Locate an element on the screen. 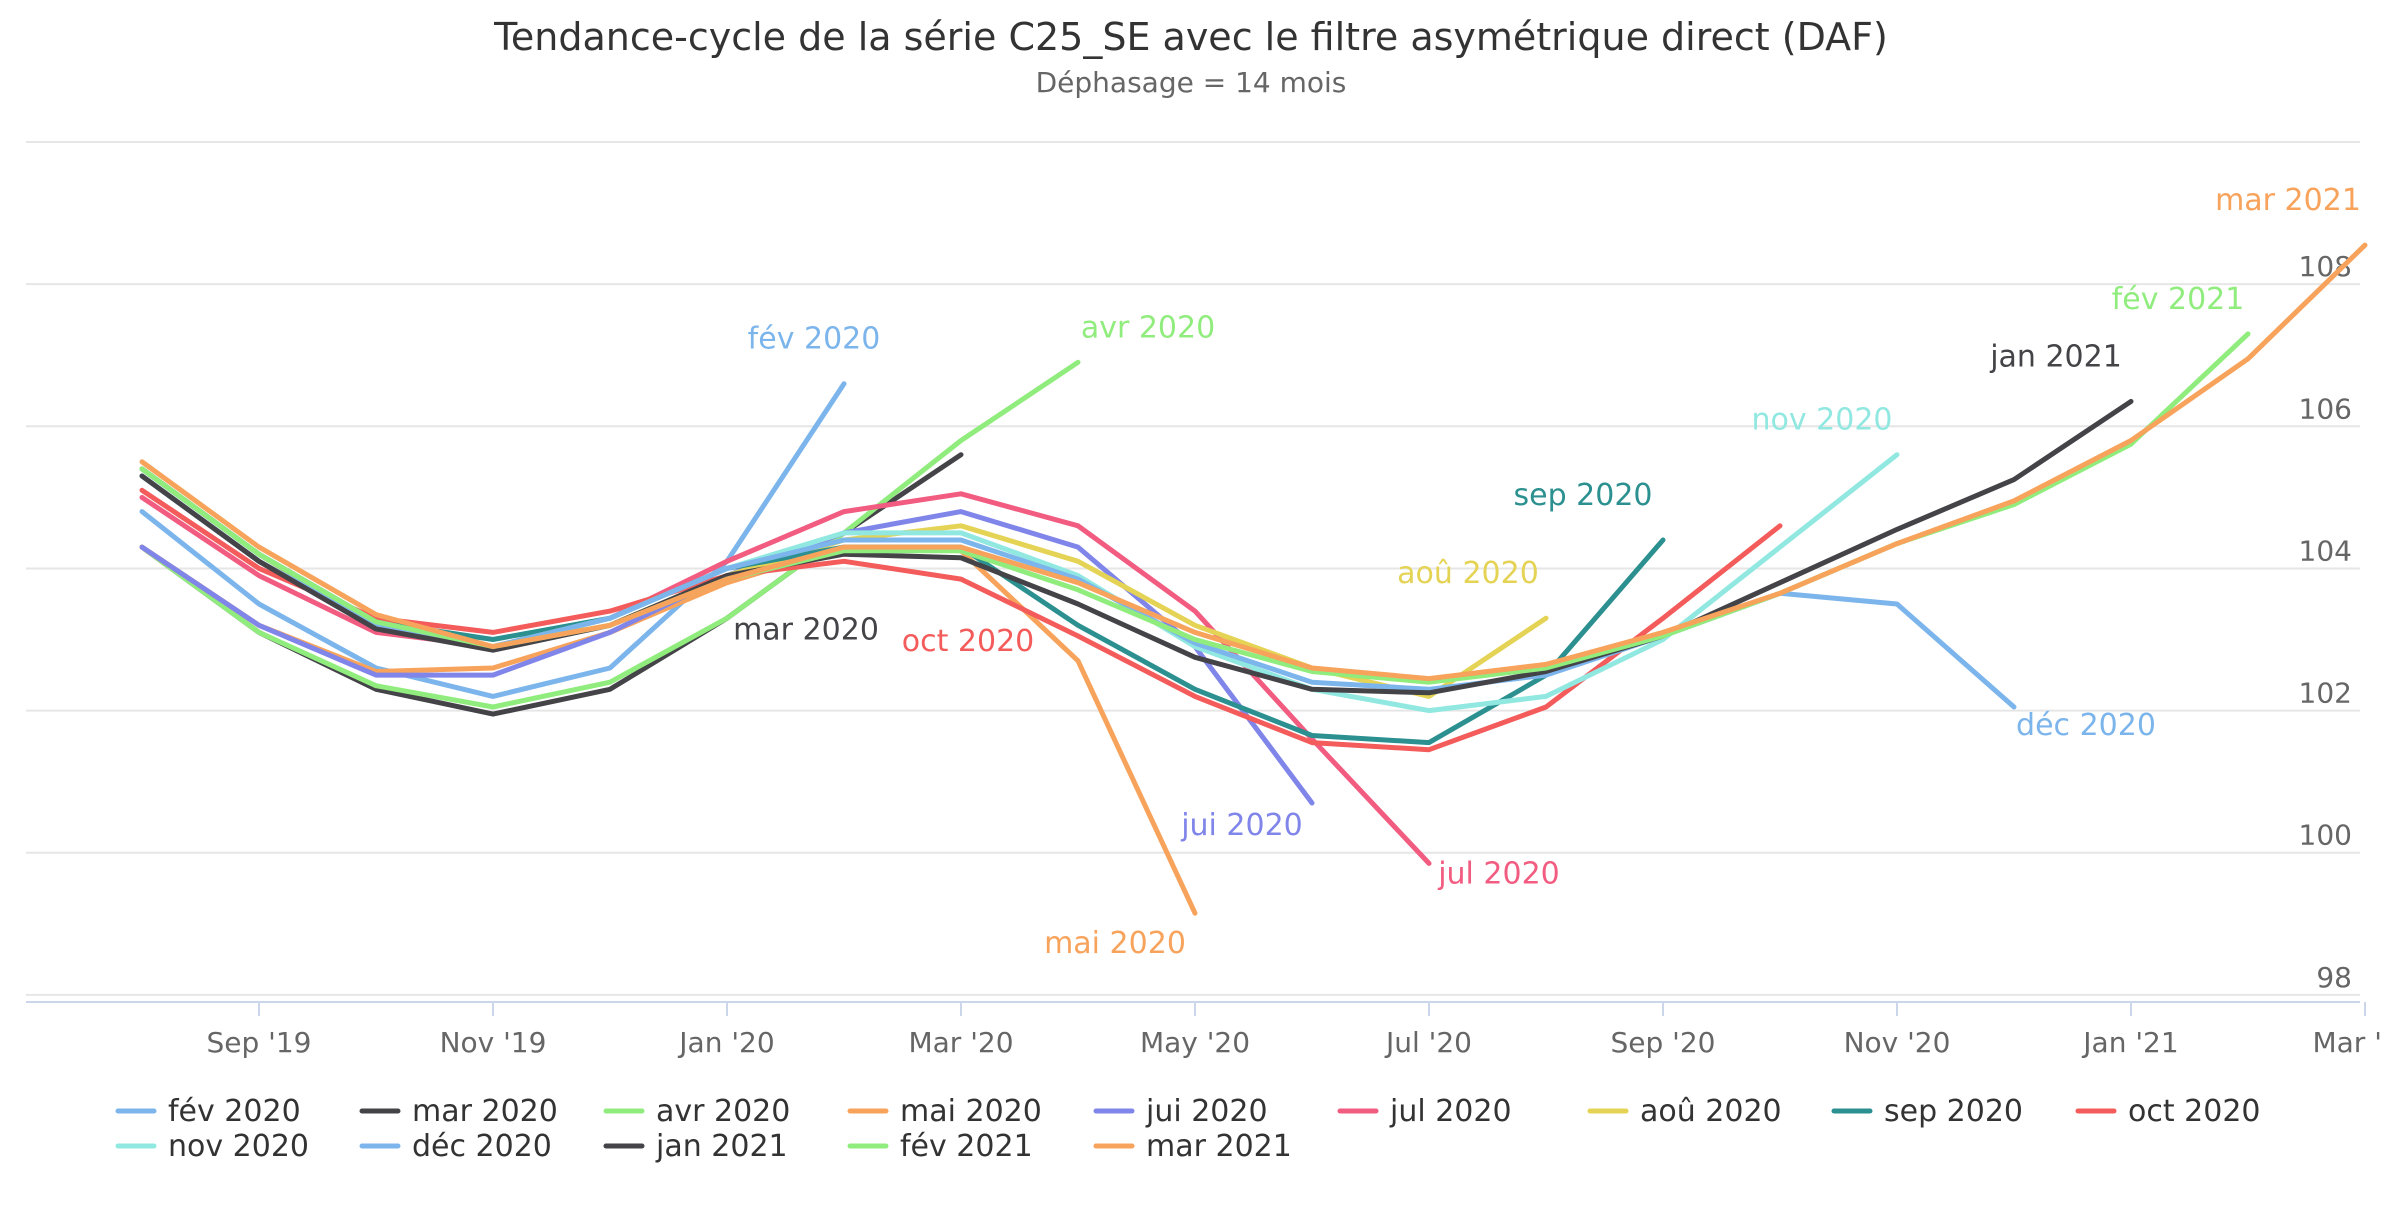 This screenshot has height=1220, width=2383. legend-item: fév 2020 is located at coordinates (208, 1111).